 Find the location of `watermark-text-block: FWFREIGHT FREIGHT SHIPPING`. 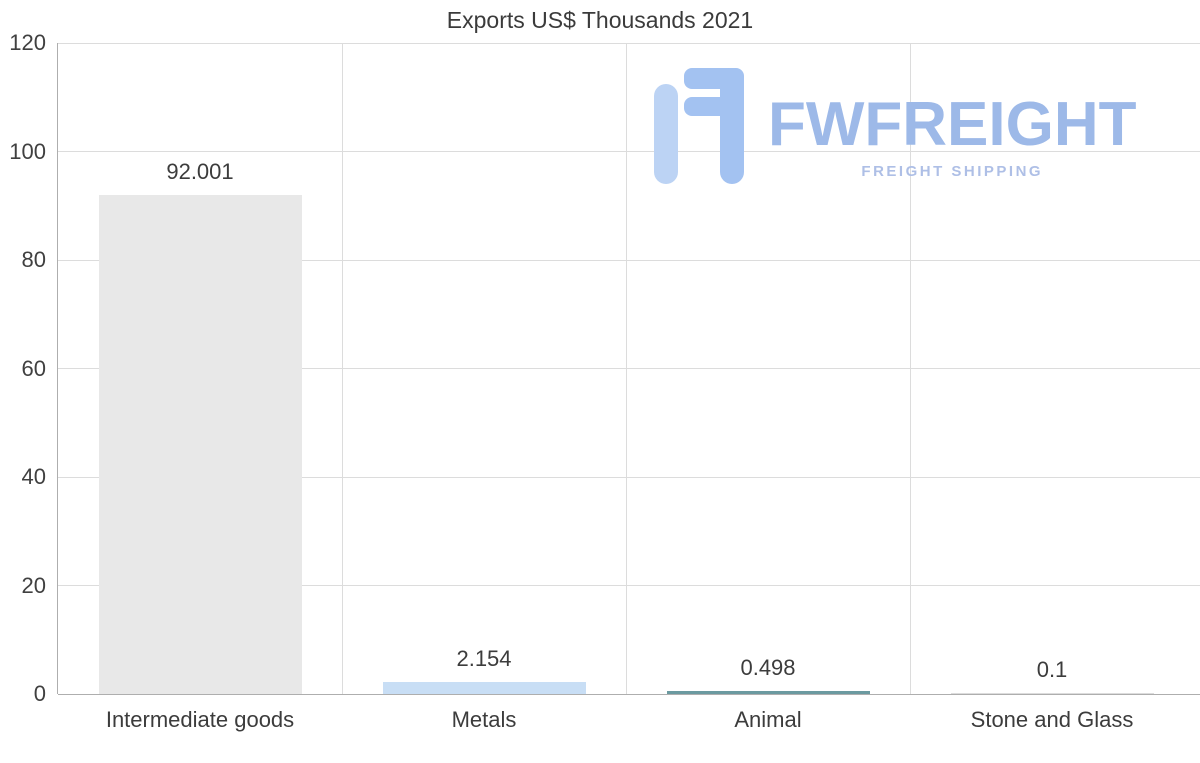

watermark-text-block: FWFREIGHT FREIGHT SHIPPING is located at coordinates (952, 124).